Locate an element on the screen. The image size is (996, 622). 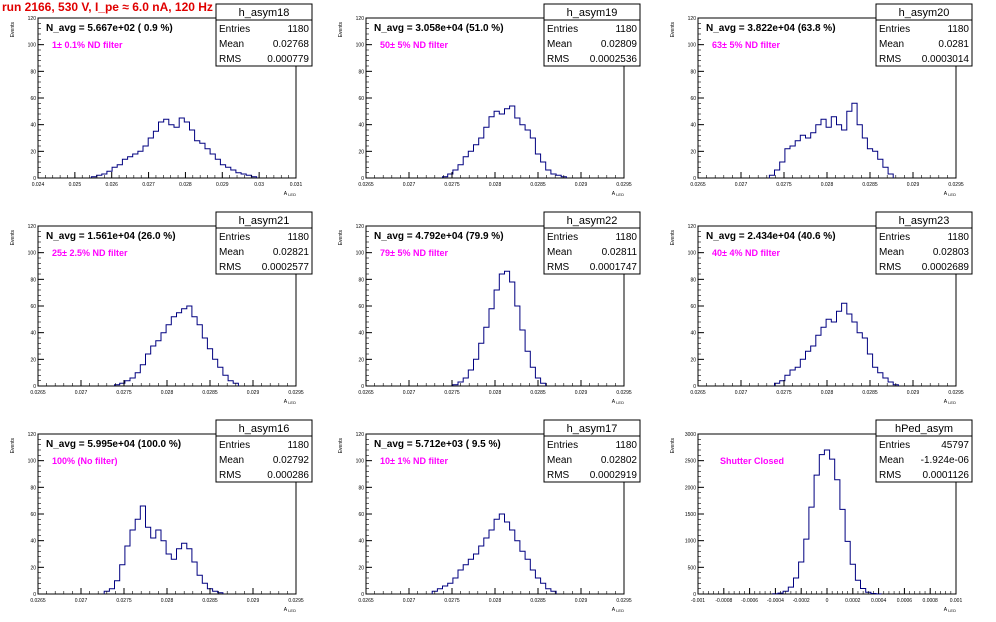
stats-rms-label: RMS is located at coordinates (558, 59).